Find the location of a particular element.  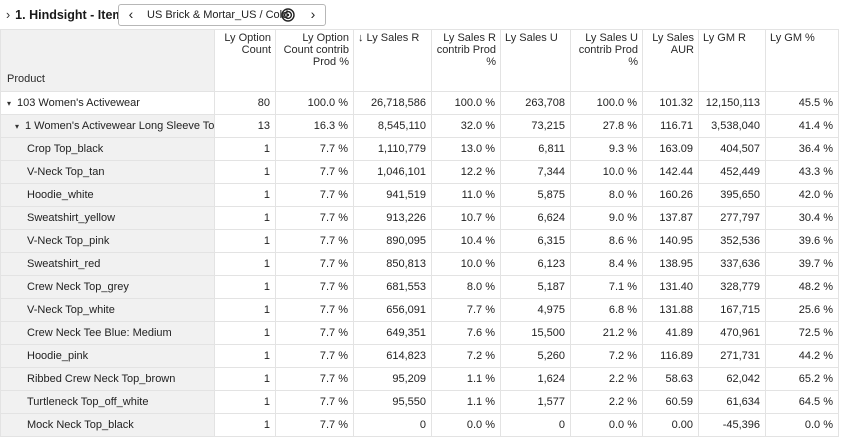

table-cell: 13 is located at coordinates (245, 126).